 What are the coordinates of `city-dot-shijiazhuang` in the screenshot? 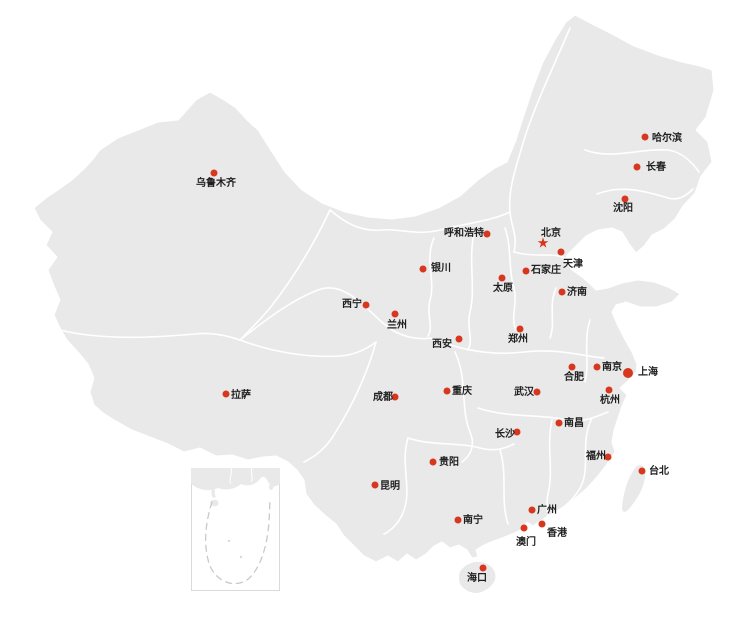 It's located at (526, 271).